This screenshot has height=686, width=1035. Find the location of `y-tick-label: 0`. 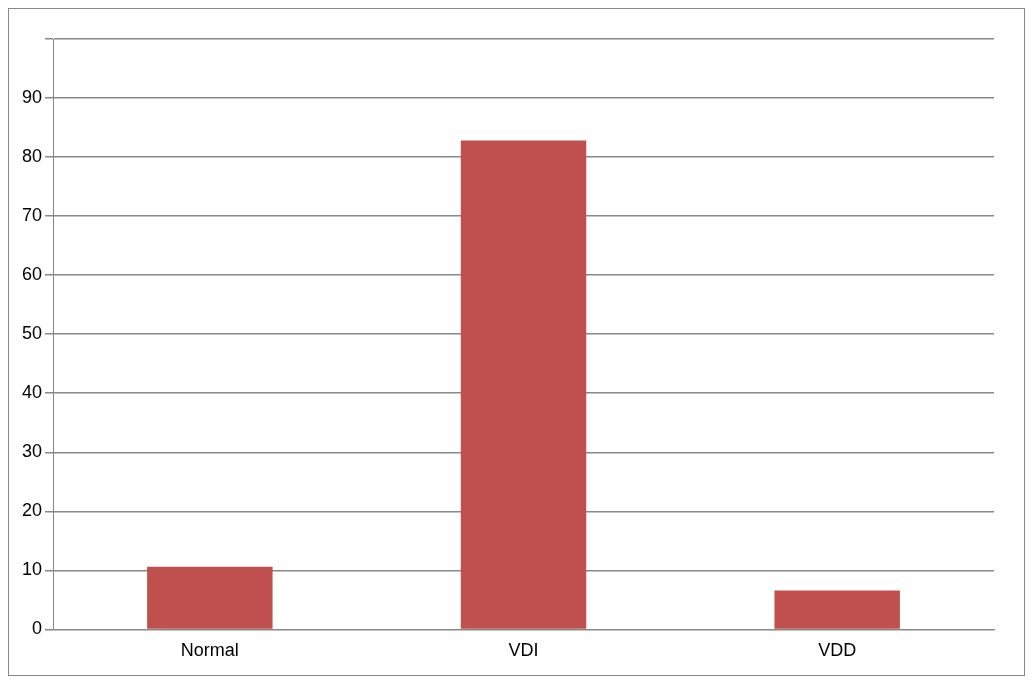

y-tick-label: 0 is located at coordinates (37, 628).